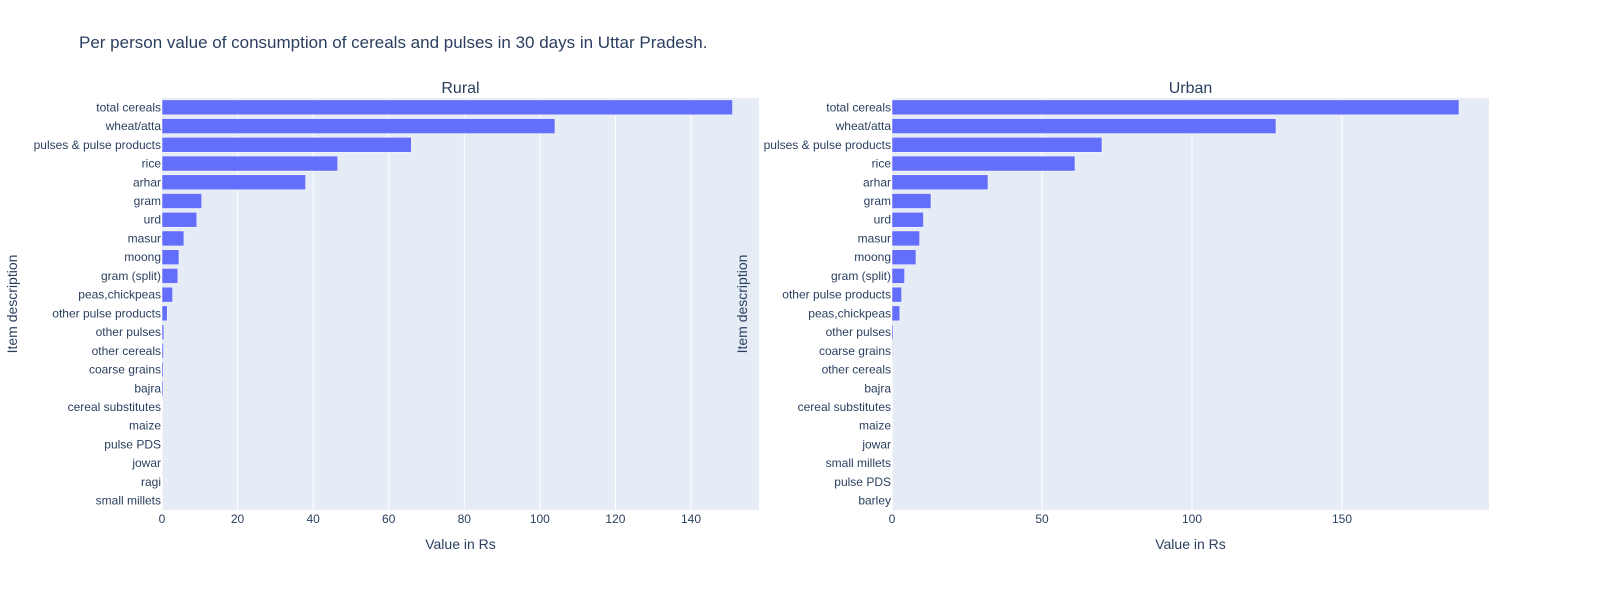  What do you see at coordinates (1042, 519) in the screenshot?
I see `x-tick-label: 50` at bounding box center [1042, 519].